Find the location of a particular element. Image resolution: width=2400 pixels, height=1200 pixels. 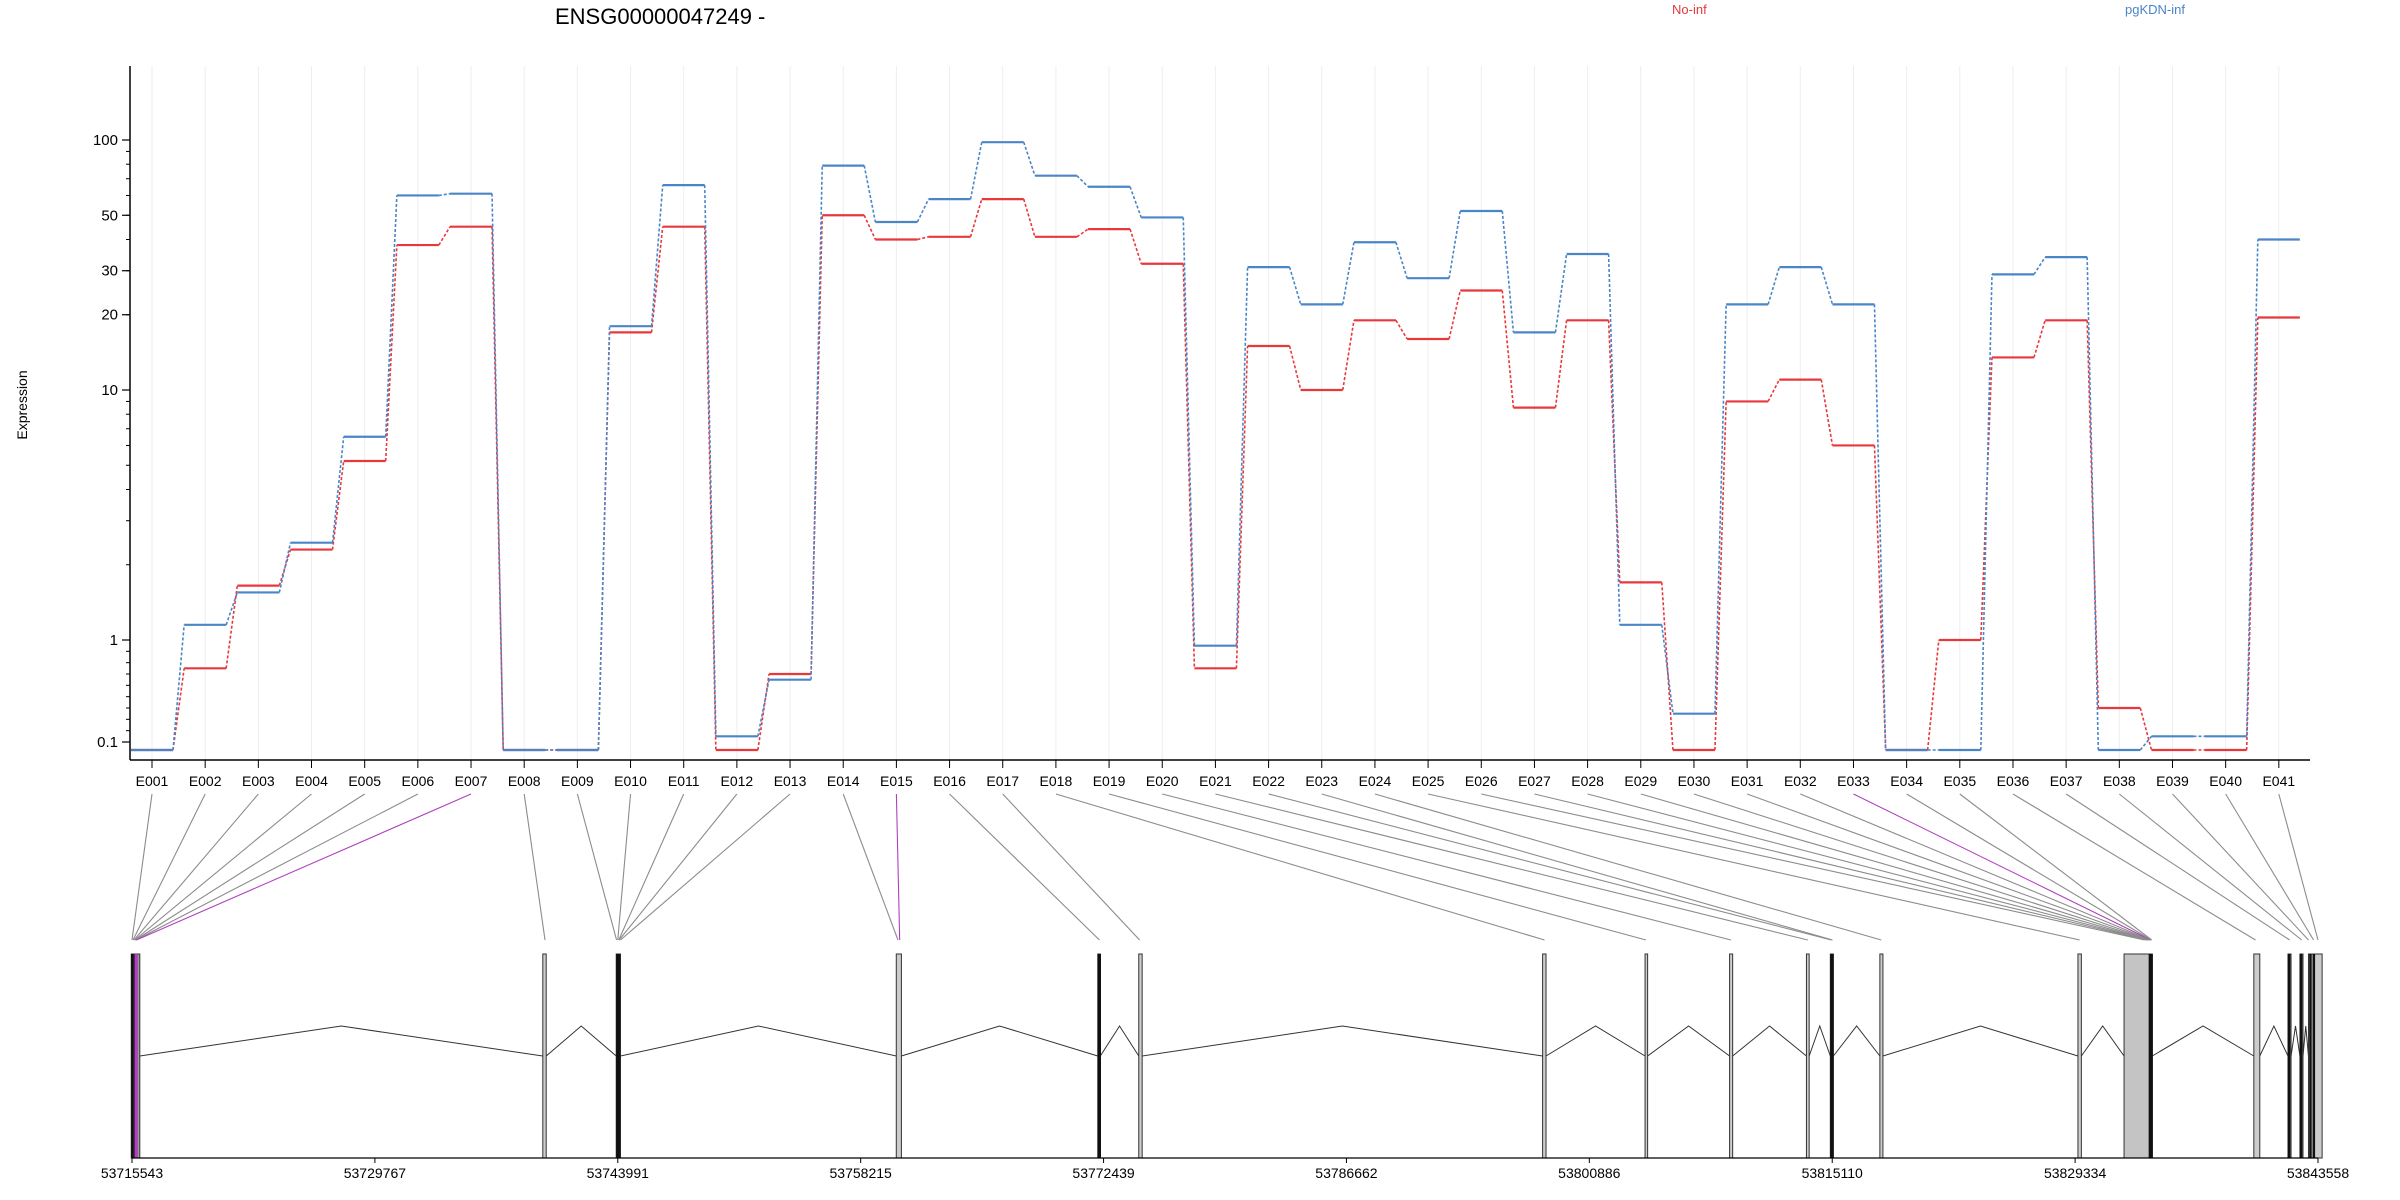

x-tick-label: E025 is located at coordinates (1428, 781).